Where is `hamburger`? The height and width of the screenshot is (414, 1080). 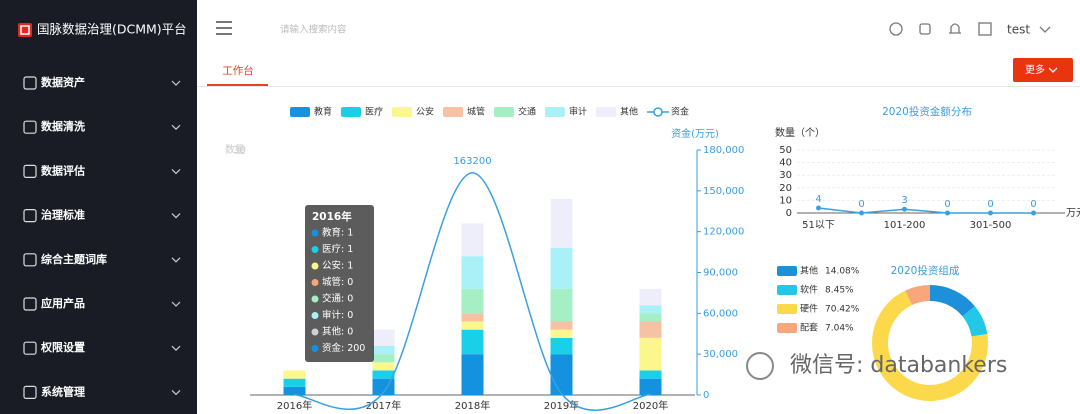
hamburger is located at coordinates (224, 28).